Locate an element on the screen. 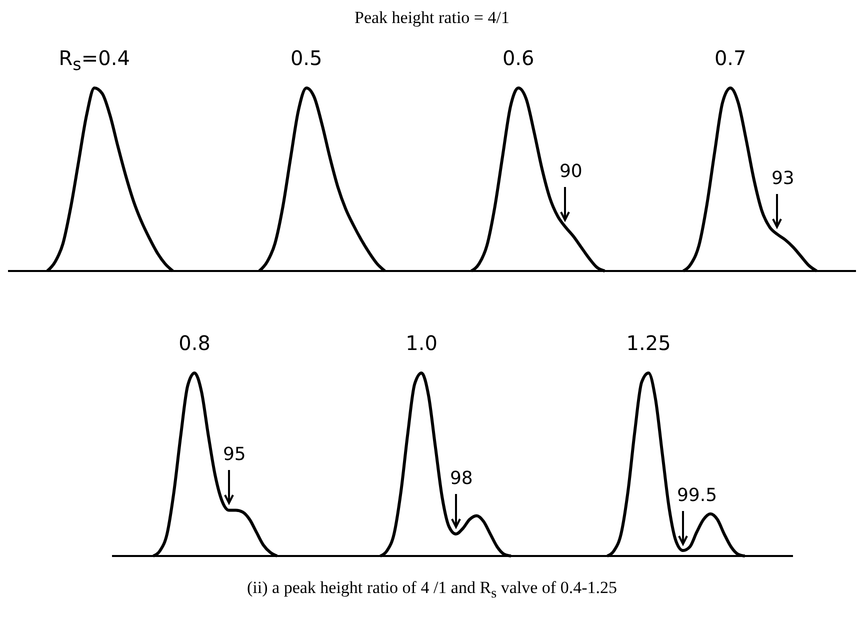 The width and height of the screenshot is (864, 626). annotation: 98 is located at coordinates (461, 479).